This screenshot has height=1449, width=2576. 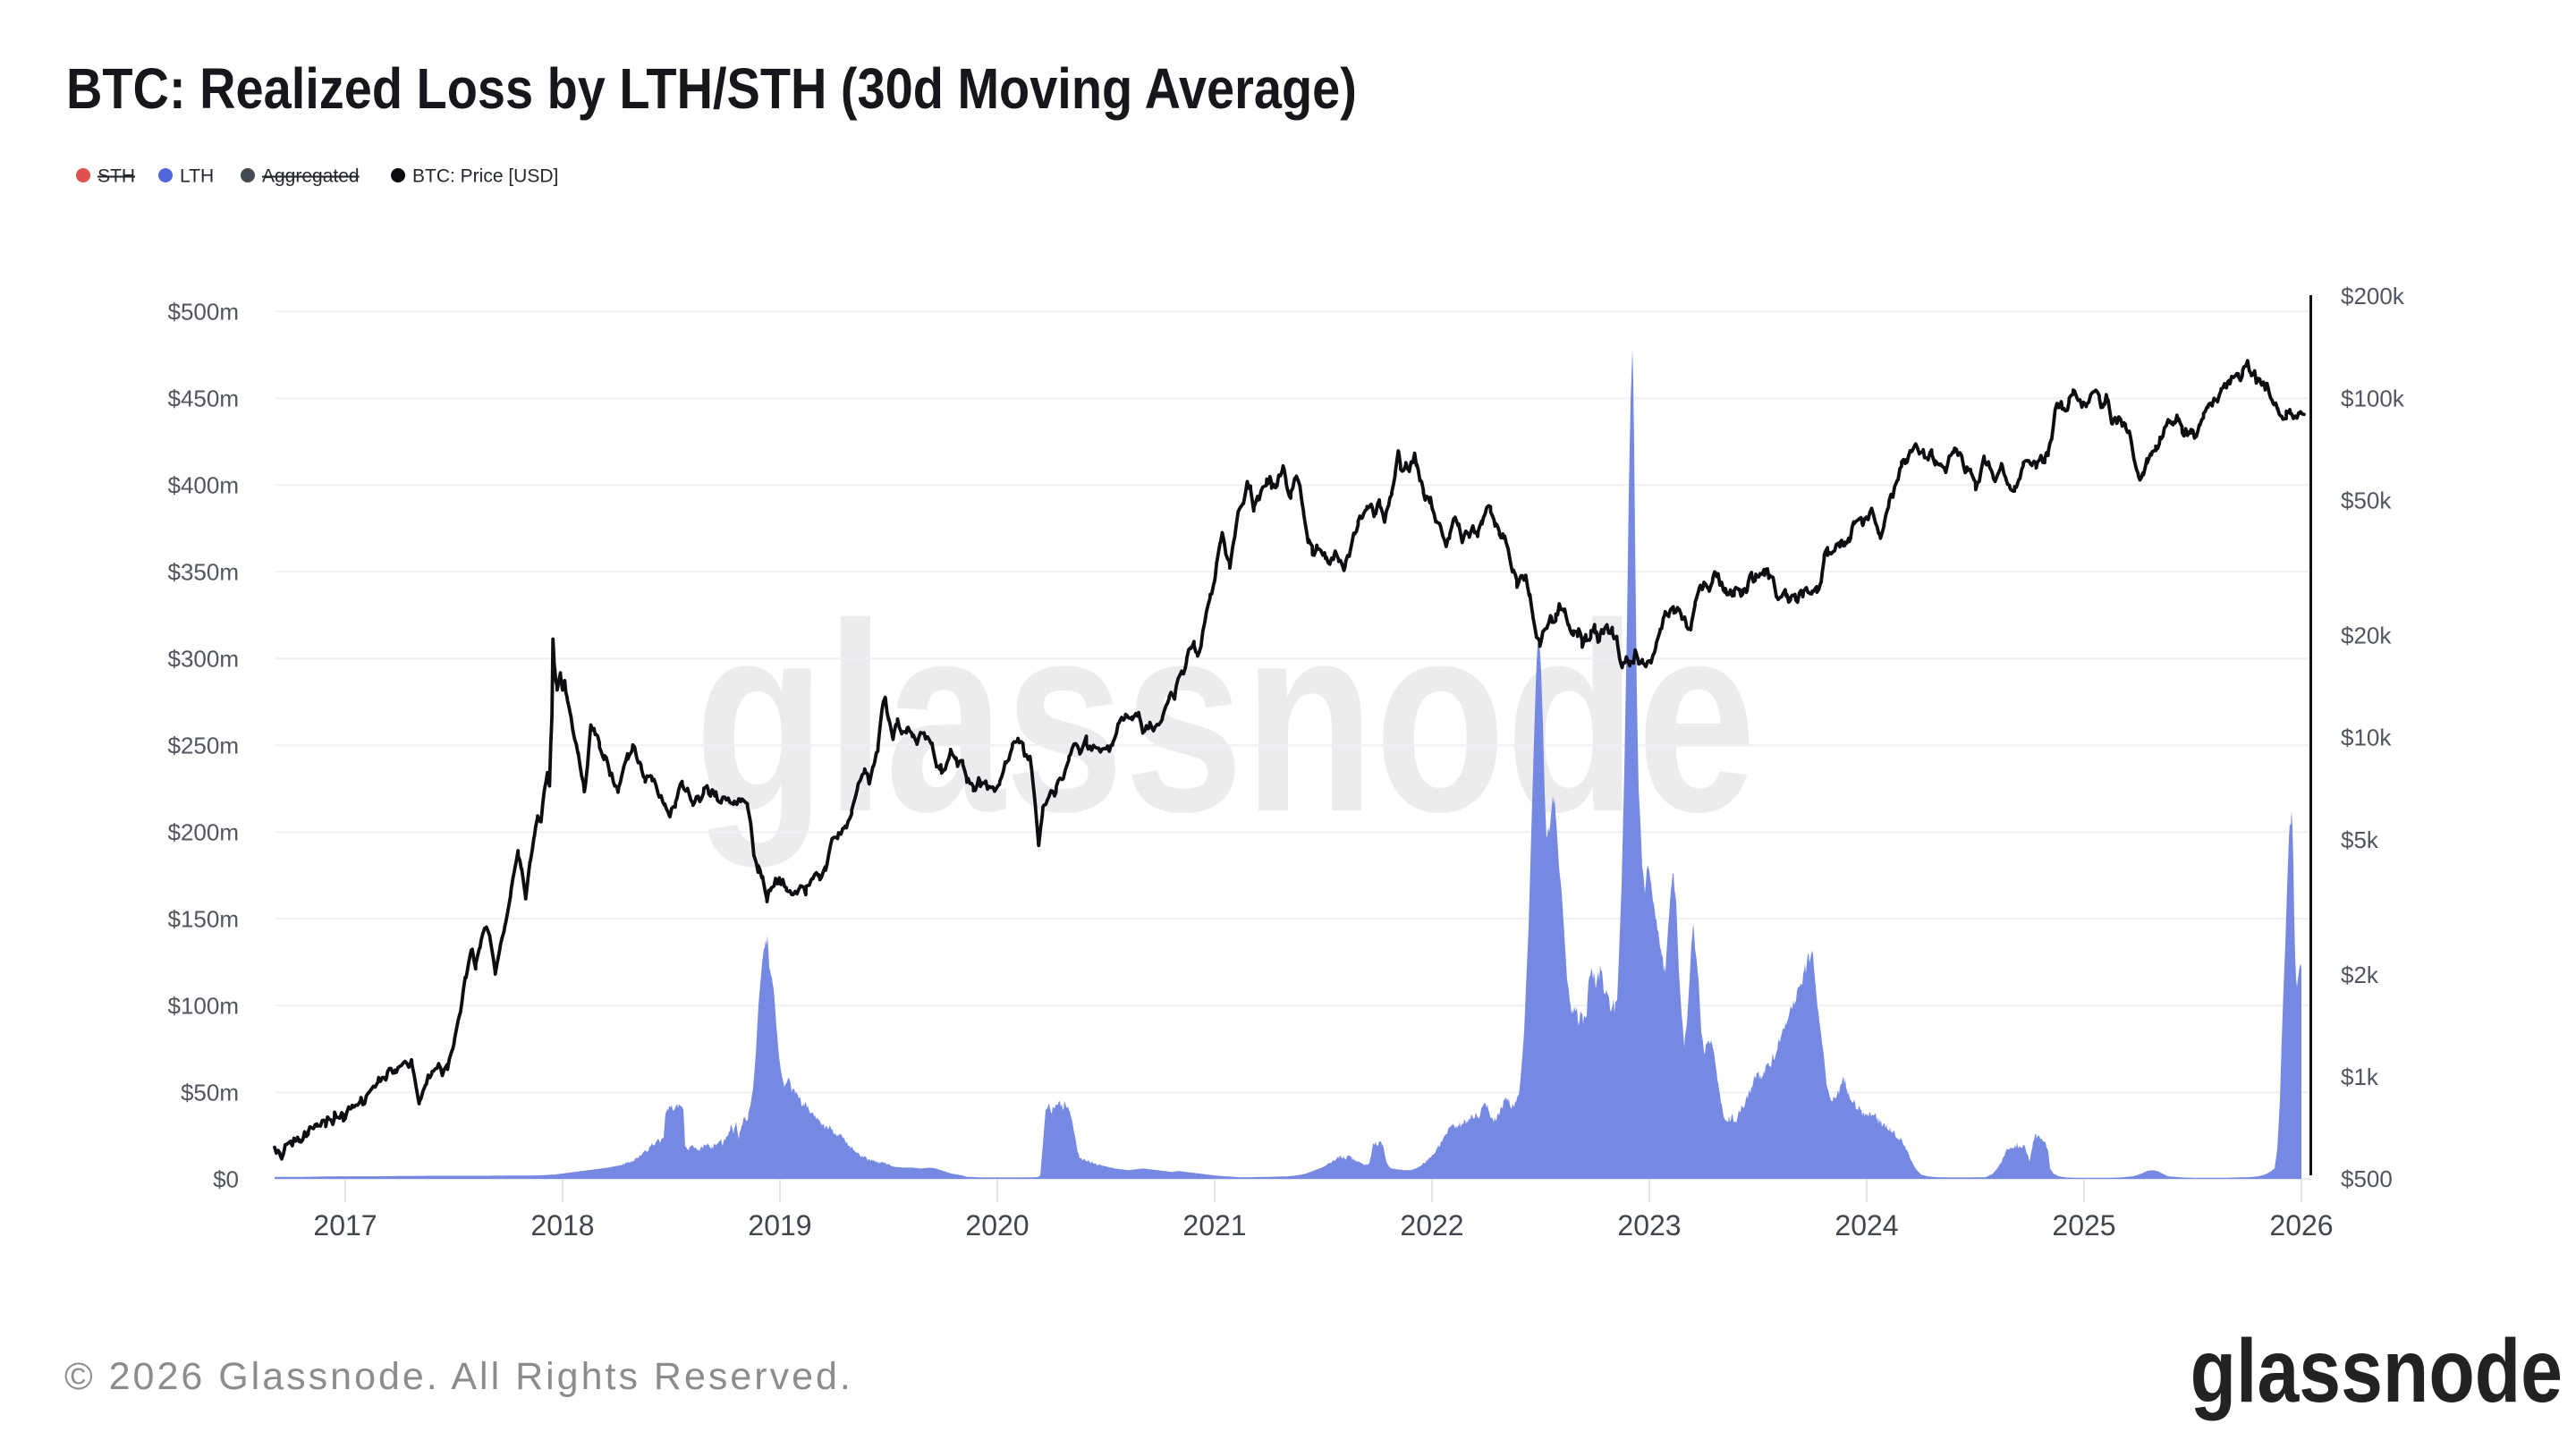 I want to click on svg-text: 2026, so click(x=2301, y=1225).